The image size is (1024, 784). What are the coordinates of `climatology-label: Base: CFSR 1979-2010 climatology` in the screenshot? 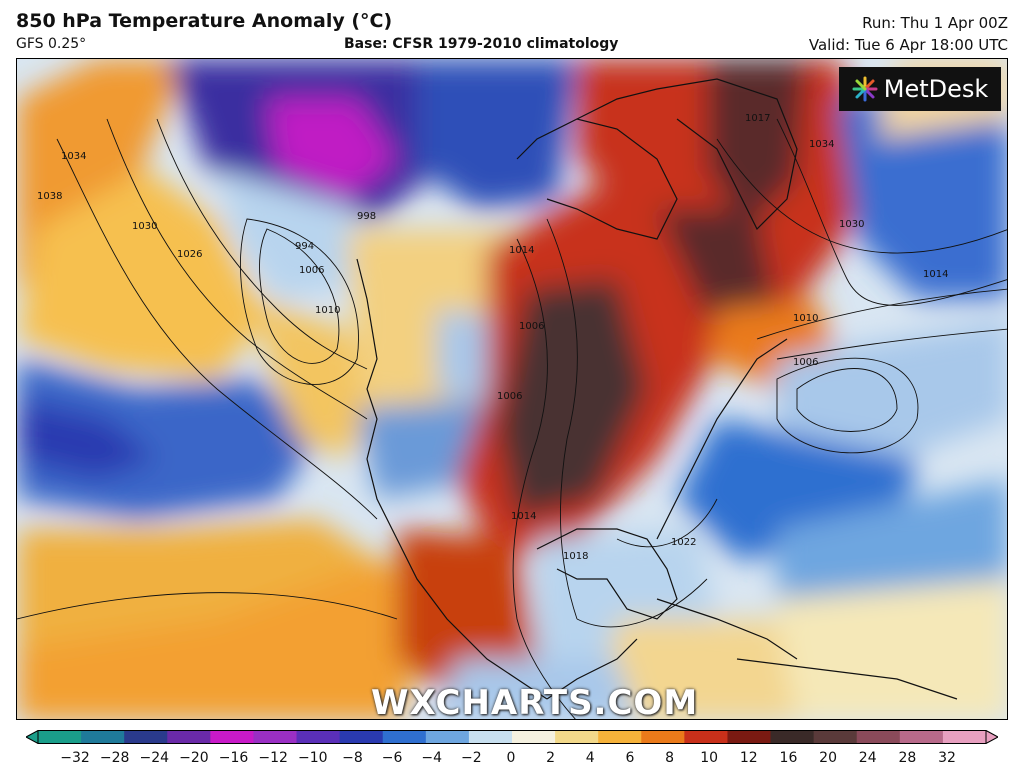 It's located at (481, 44).